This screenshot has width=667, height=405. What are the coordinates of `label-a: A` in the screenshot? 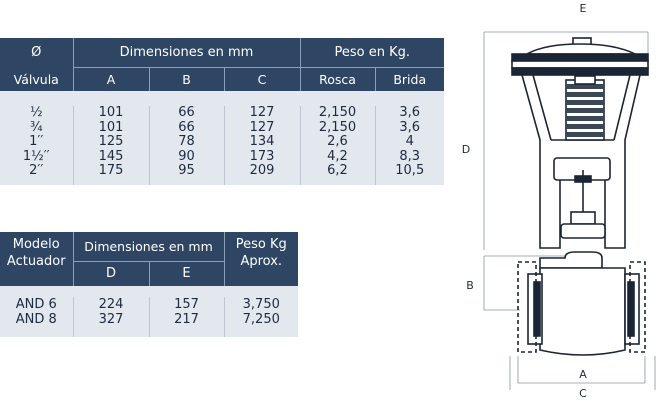 It's located at (583, 374).